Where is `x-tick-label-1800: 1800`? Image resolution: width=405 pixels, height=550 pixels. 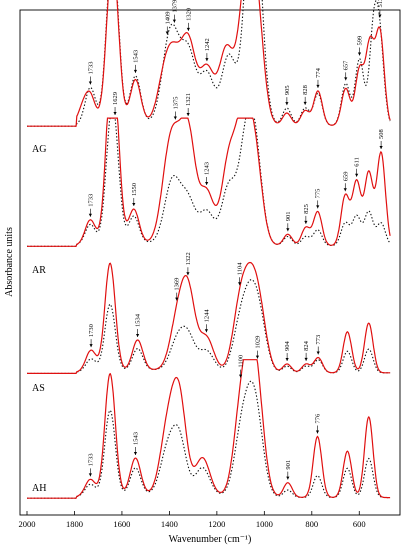
x-tick-label-1800: 1800 is located at coordinates (74, 524).